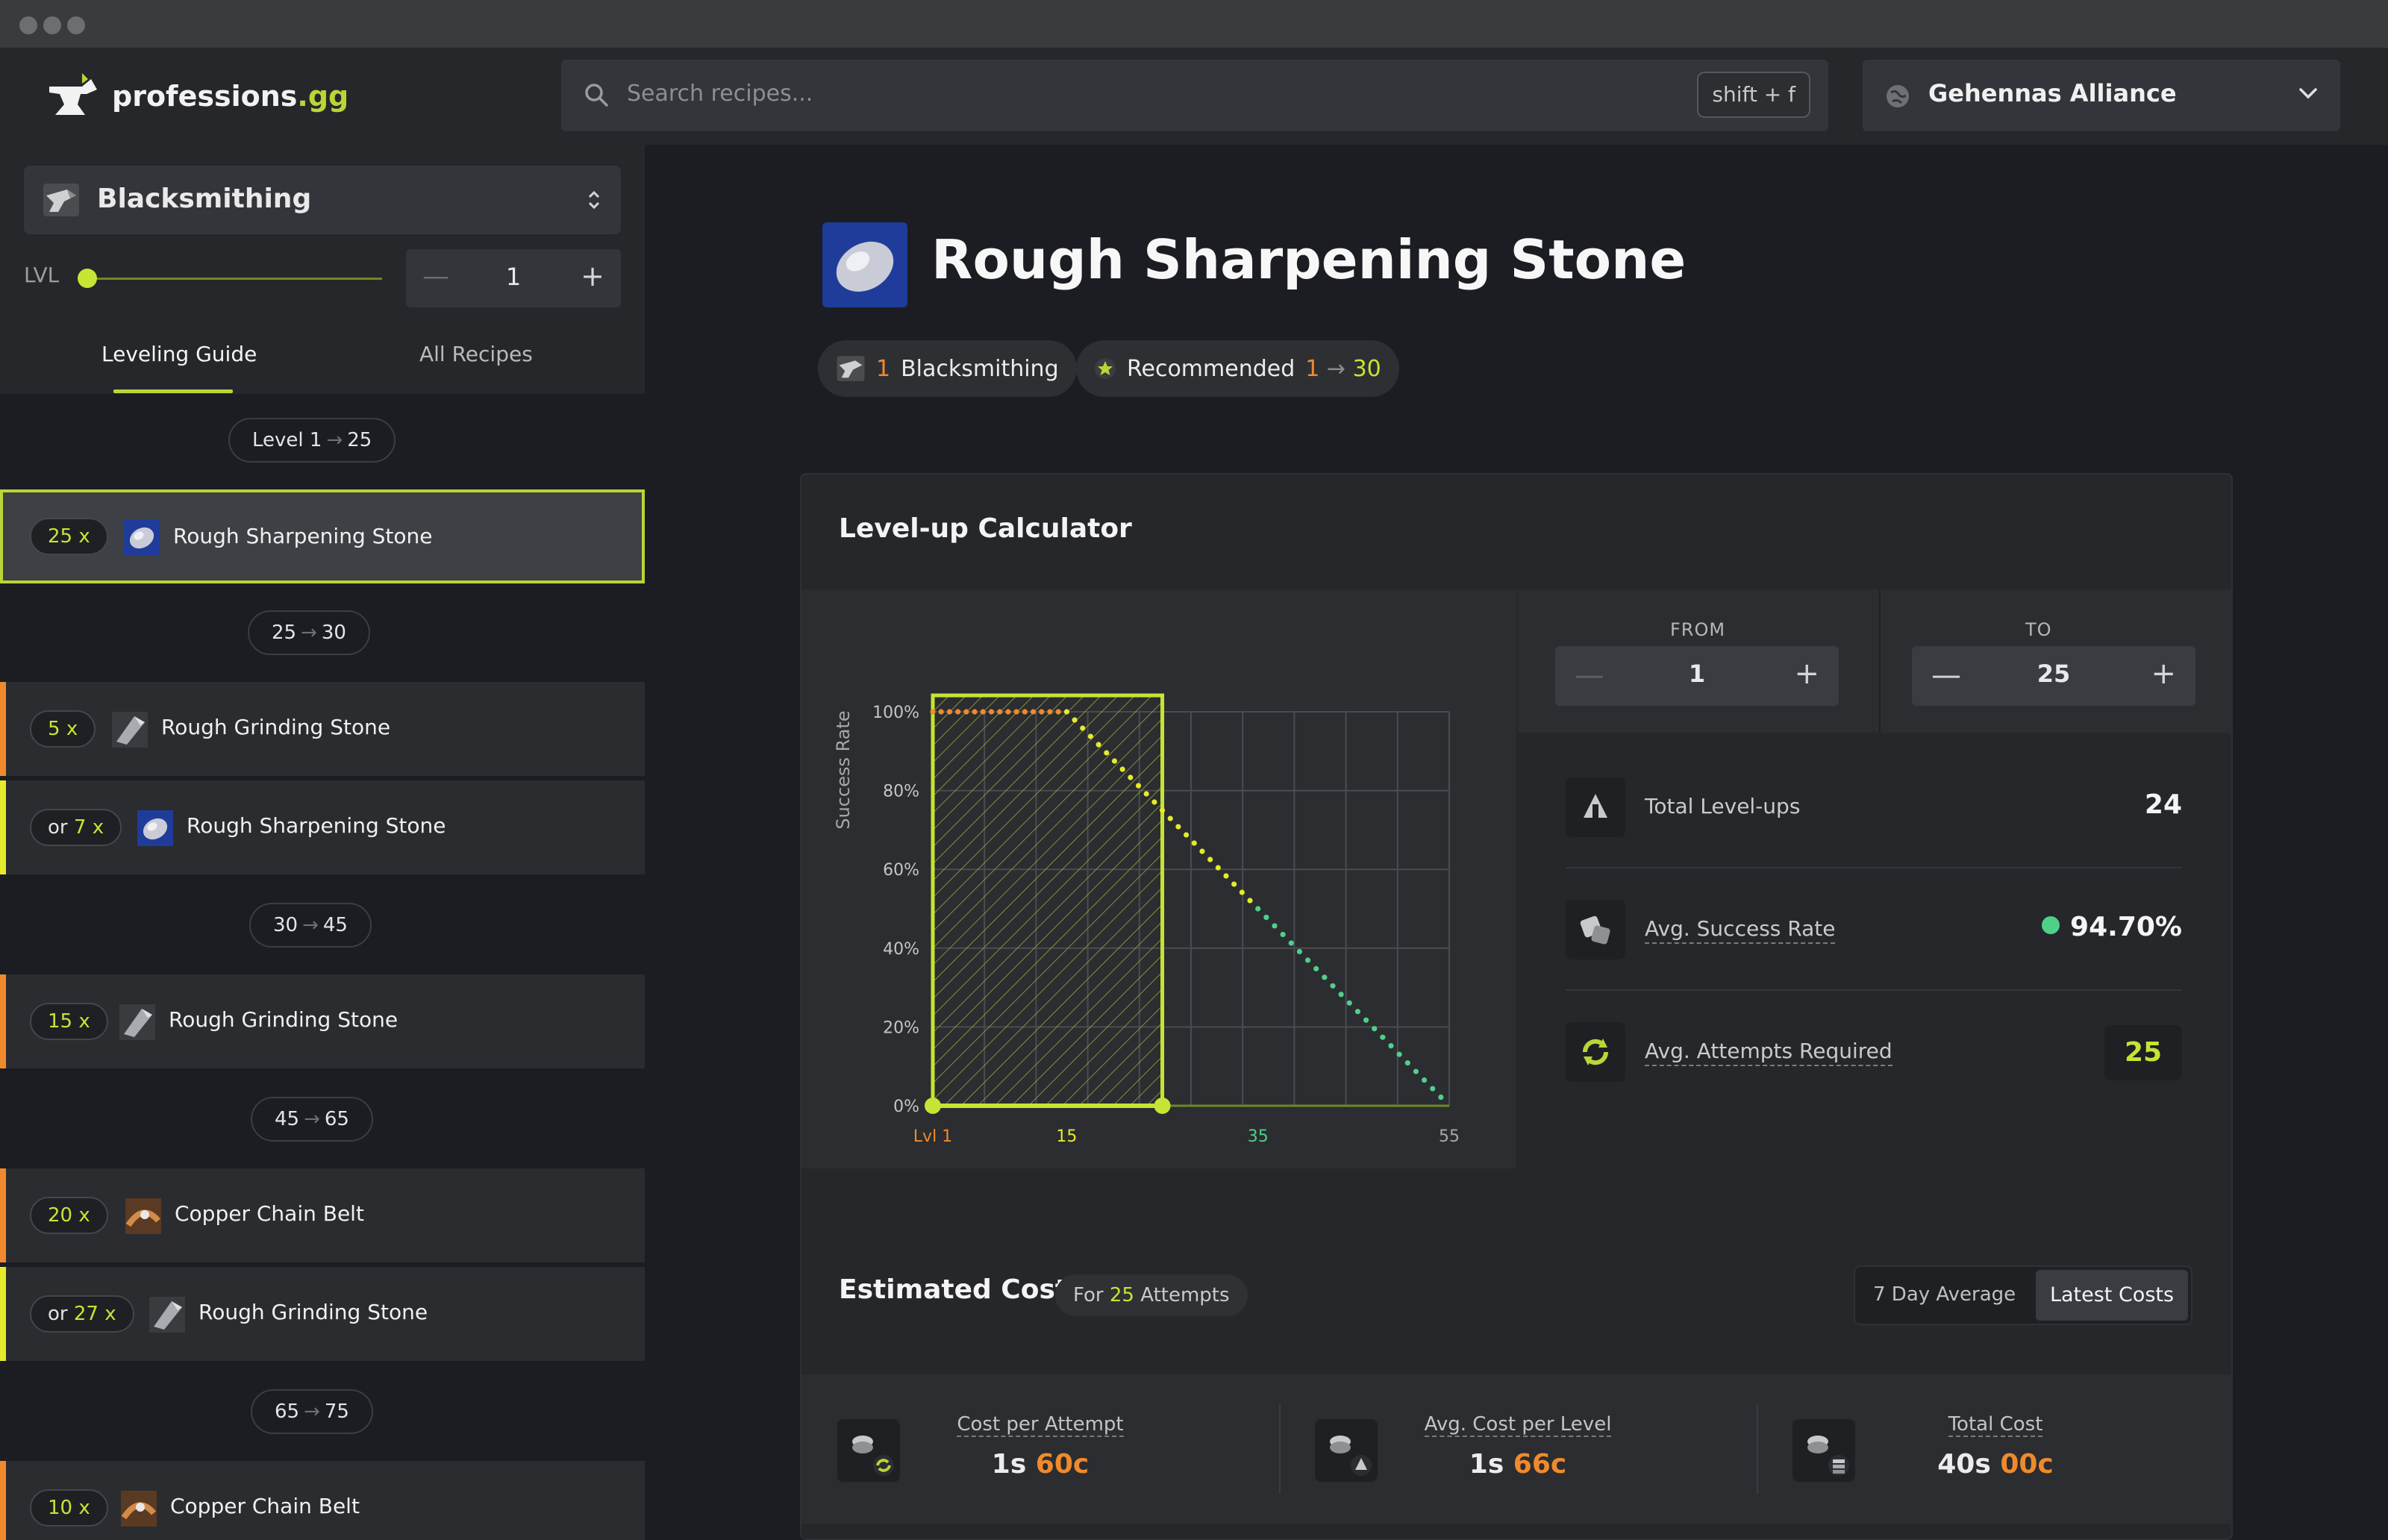 Image resolution: width=2388 pixels, height=1540 pixels. I want to click on list-item: 5 x Rough Grinding Stone, so click(322, 729).